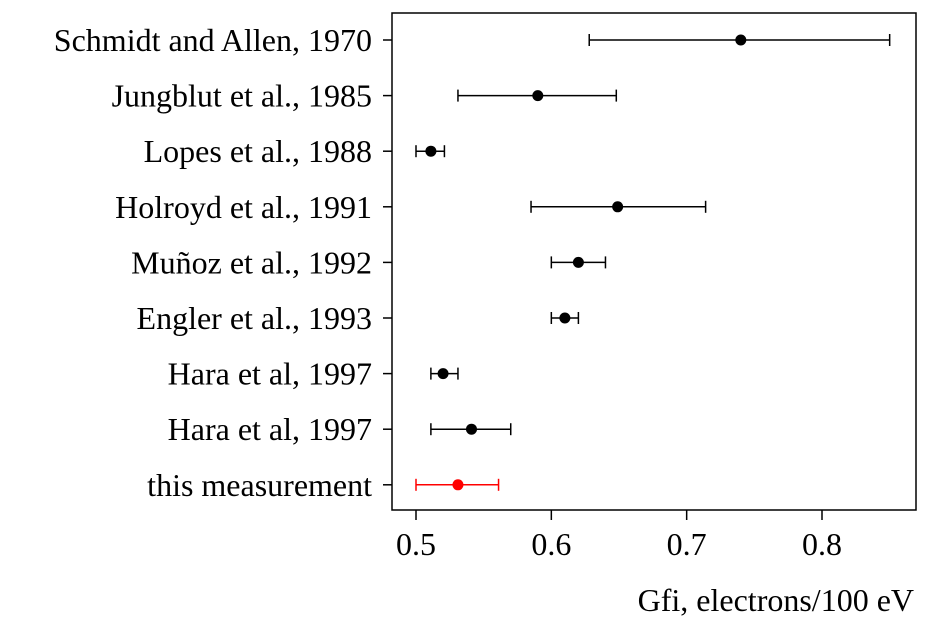  I want to click on y-tick-label: Lopes et al., 1988, so click(258, 151).